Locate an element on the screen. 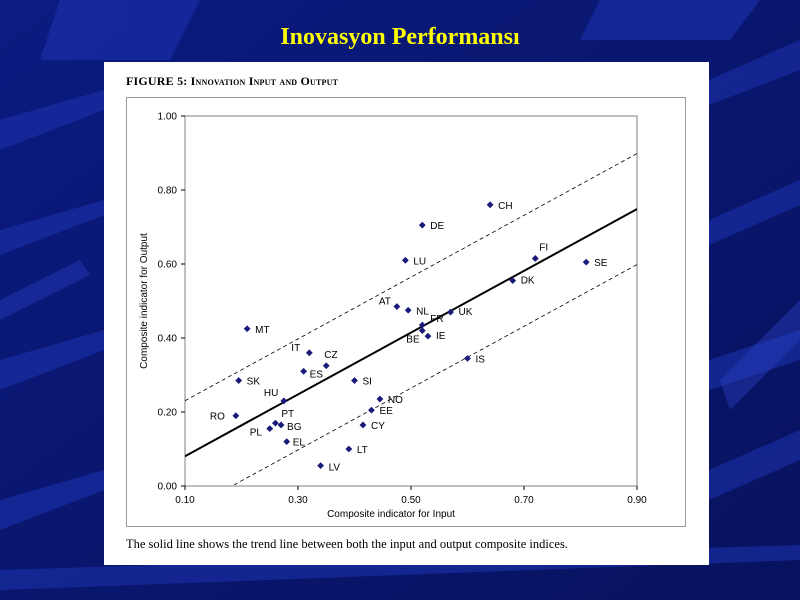 The height and width of the screenshot is (600, 800). y-tick-label: 1.00 is located at coordinates (168, 117).